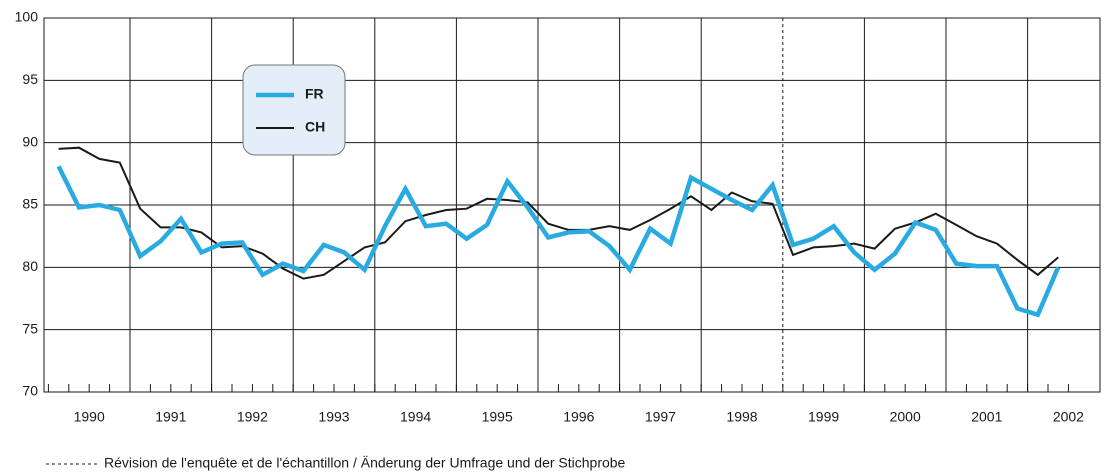 The width and height of the screenshot is (1106, 473). Describe the element at coordinates (89, 417) in the screenshot. I see `x-tick-label: 1990` at that location.